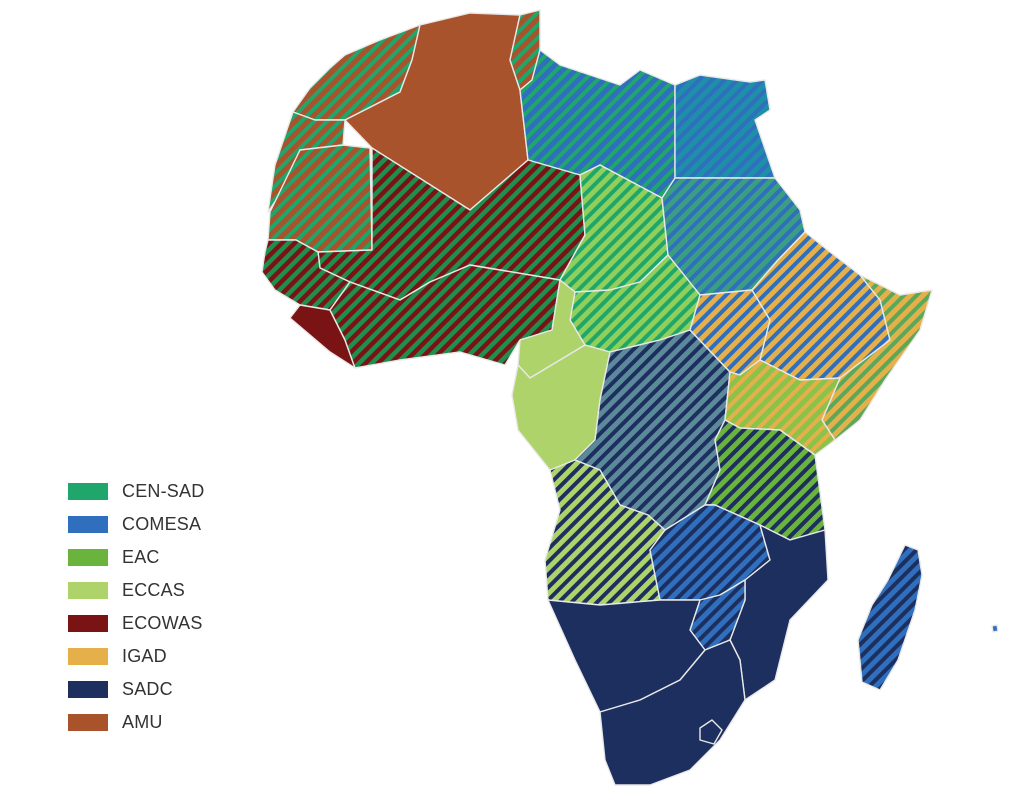 This screenshot has height=810, width=1022. Describe the element at coordinates (141, 556) in the screenshot. I see `legend-label: EAC` at that location.